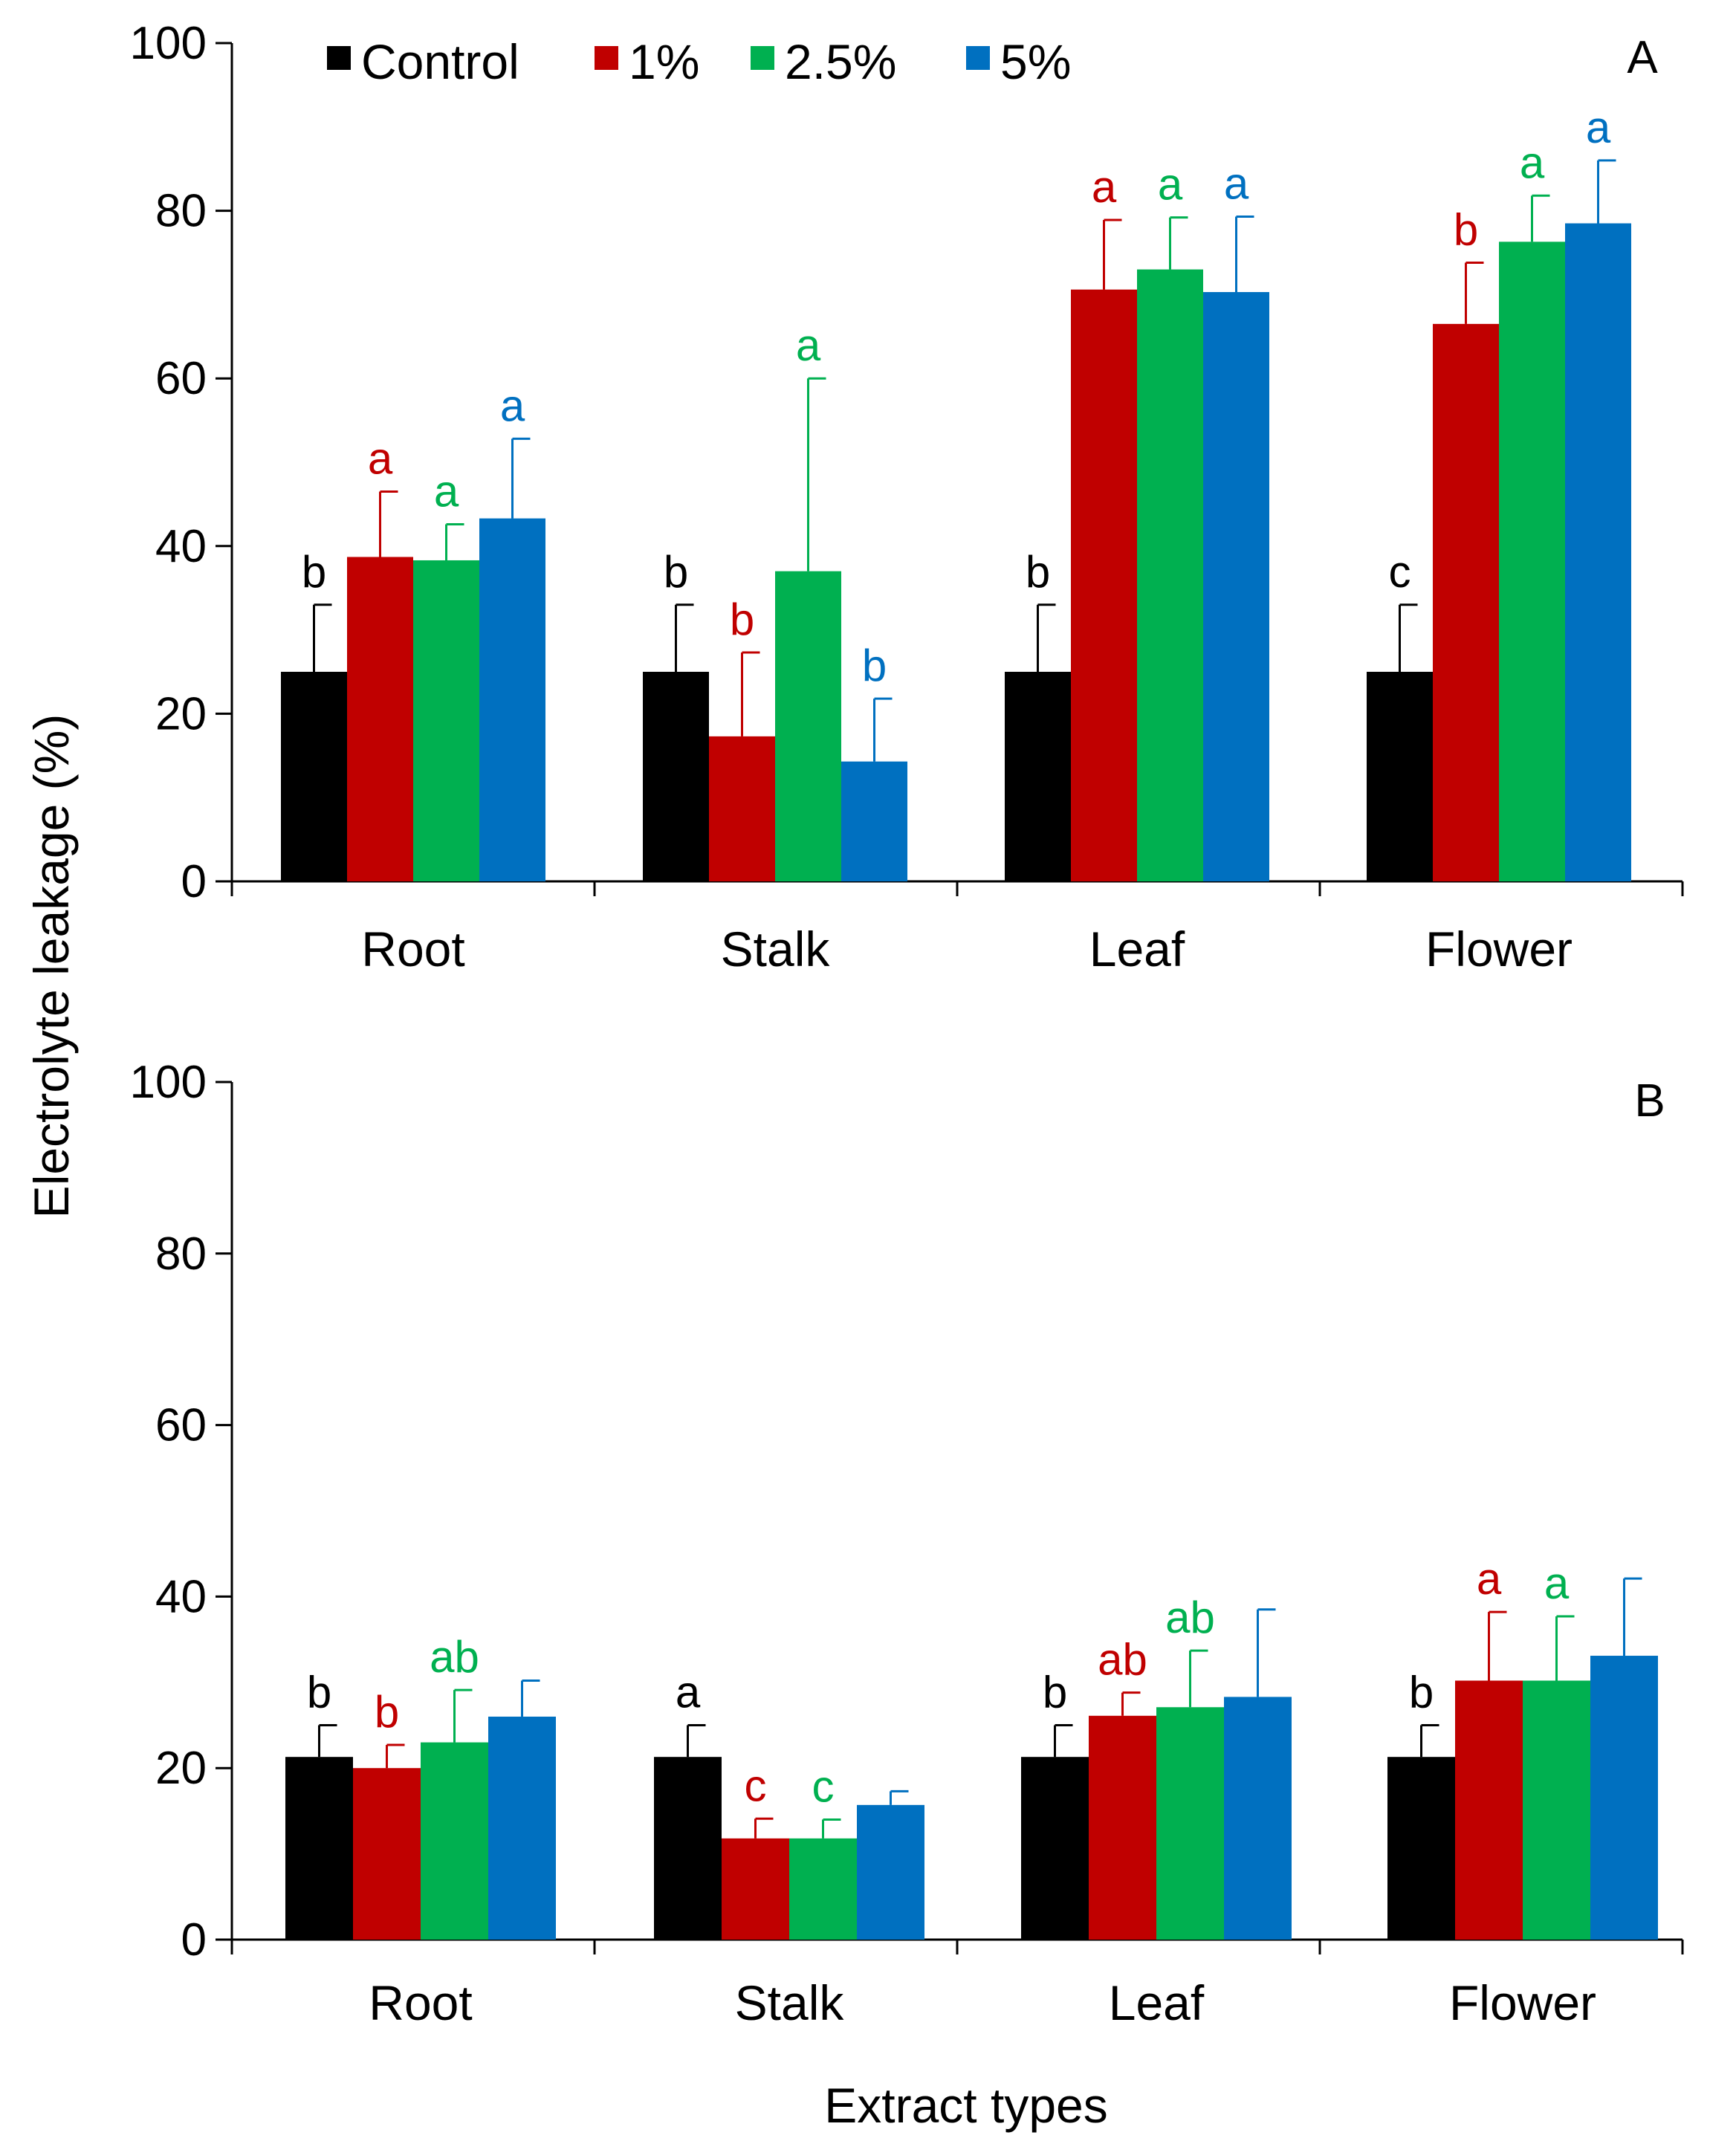 Image resolution: width=1736 pixels, height=2141 pixels. Describe the element at coordinates (181, 547) in the screenshot. I see `panel-a-y-tick-label: 40` at that location.